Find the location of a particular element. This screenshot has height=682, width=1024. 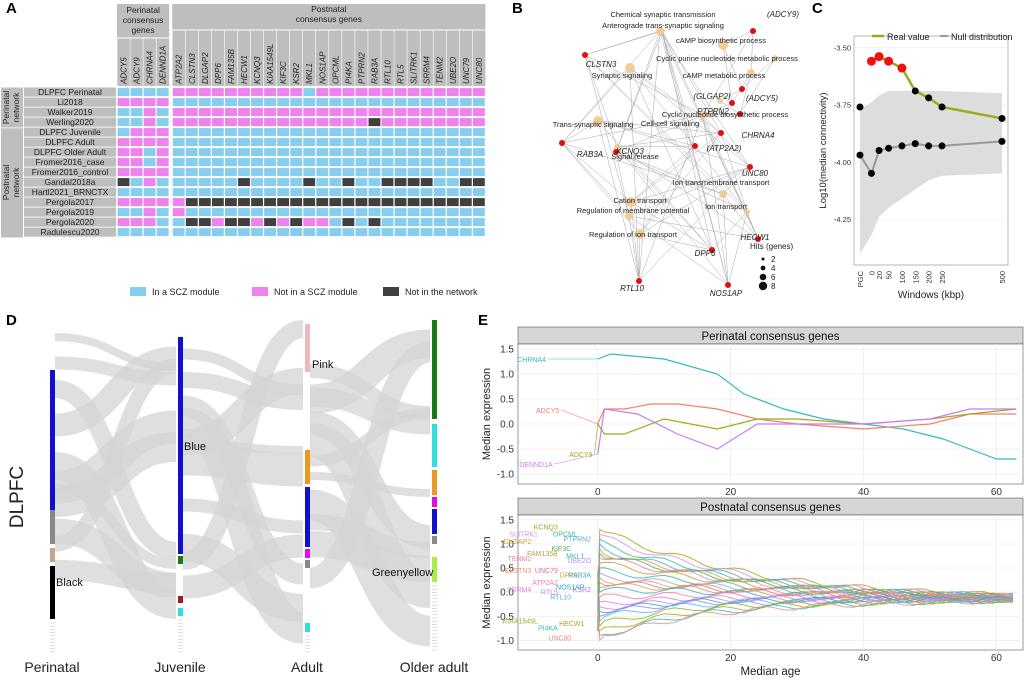

panel-b-letter: B is located at coordinates (517, 8).